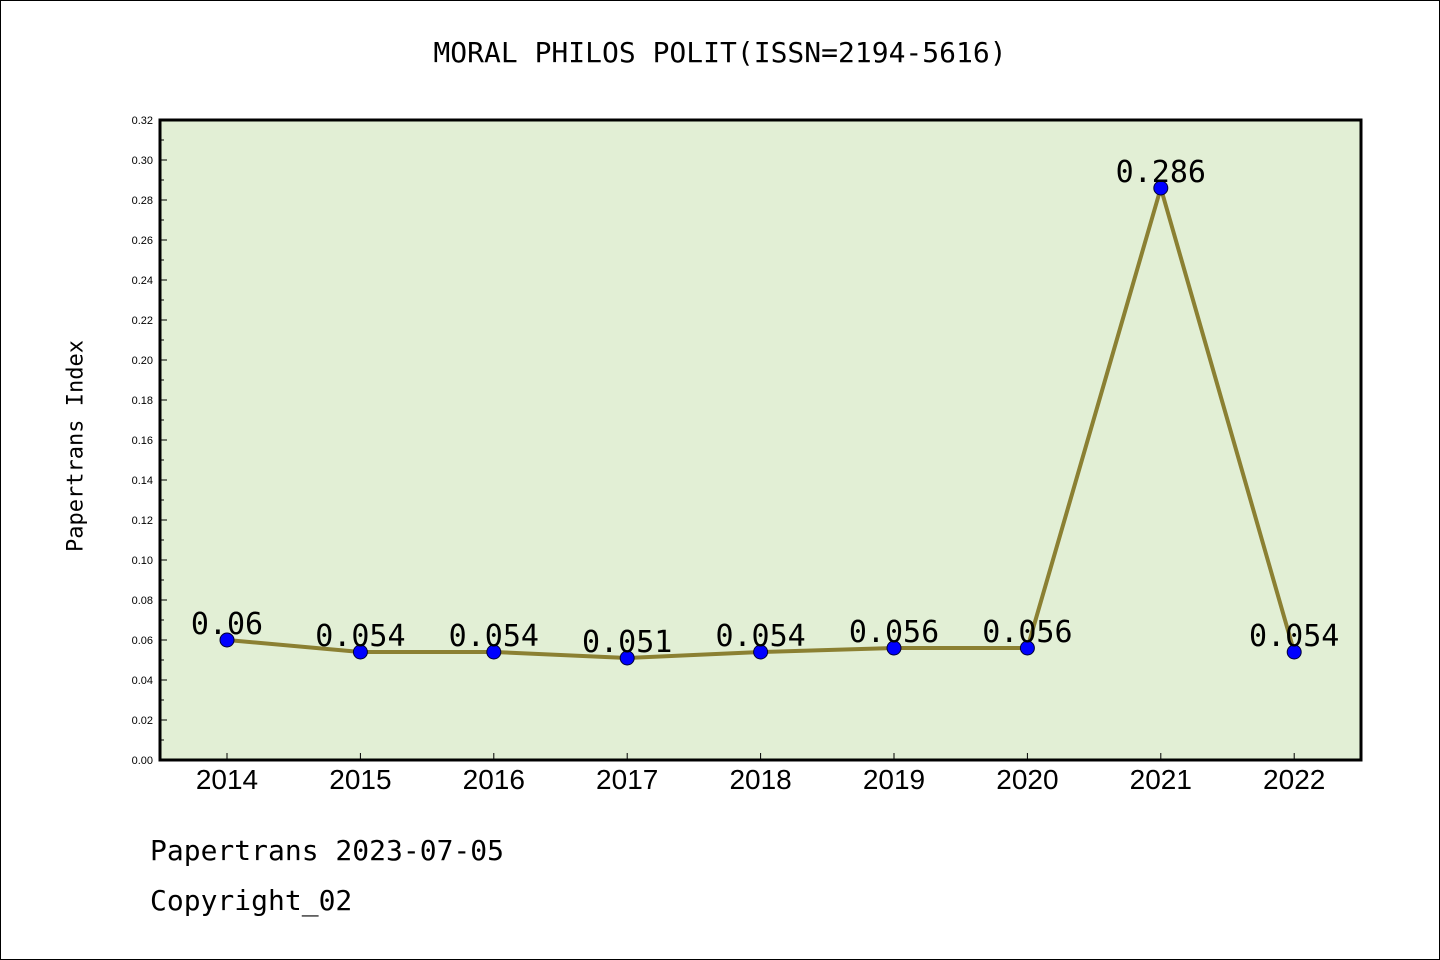 Image resolution: width=1440 pixels, height=960 pixels. I want to click on y-tick-label: 0.04, so click(142, 681).